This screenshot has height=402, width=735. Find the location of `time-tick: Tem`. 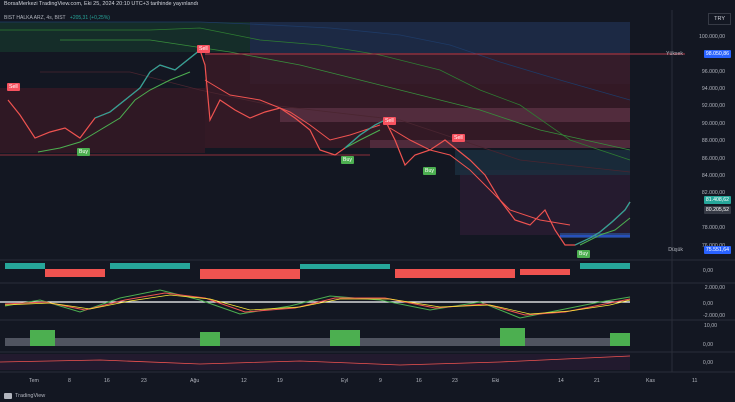

time-tick: Tem is located at coordinates (34, 381).